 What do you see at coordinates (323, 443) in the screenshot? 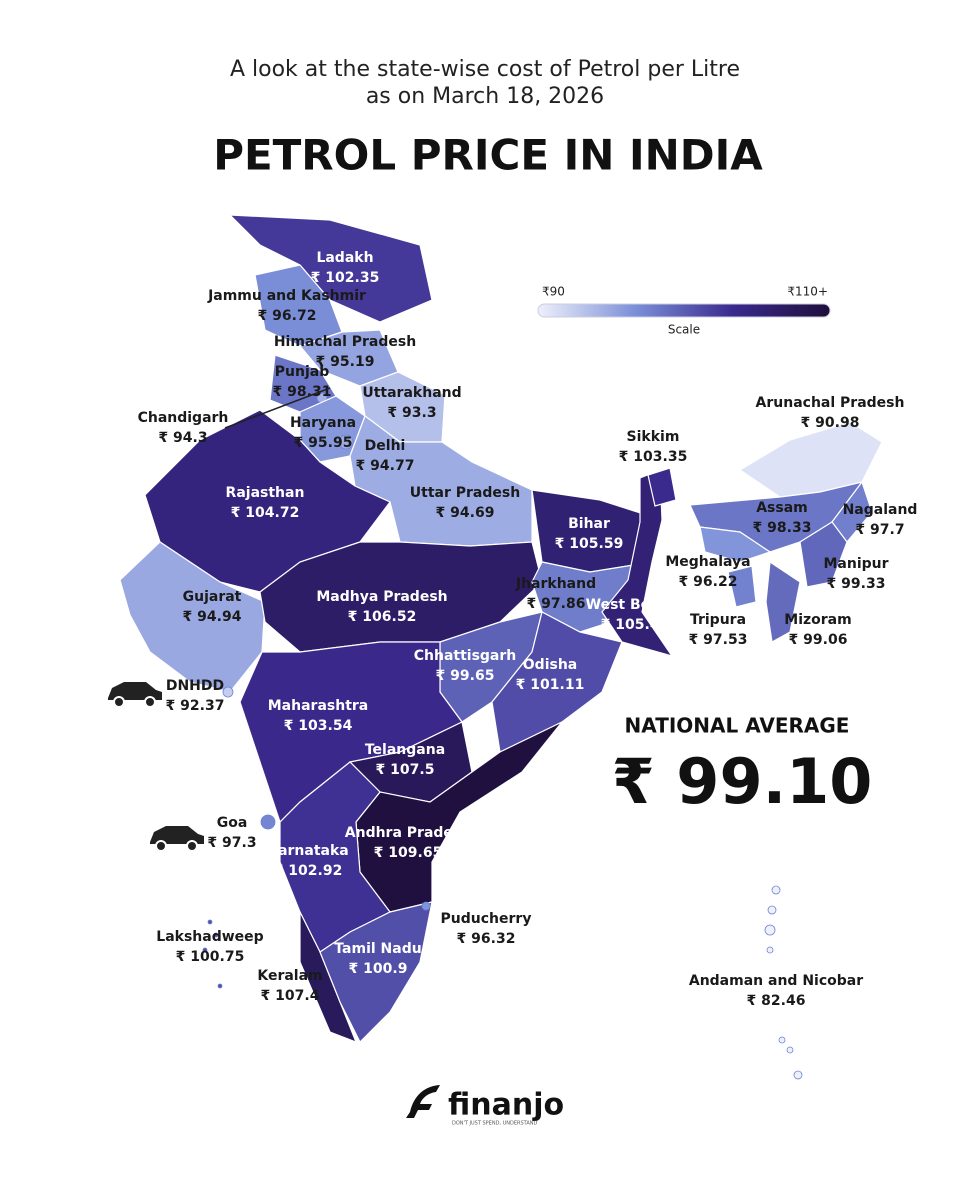
I see `region-price: ₹ 95.95` at bounding box center [323, 443].